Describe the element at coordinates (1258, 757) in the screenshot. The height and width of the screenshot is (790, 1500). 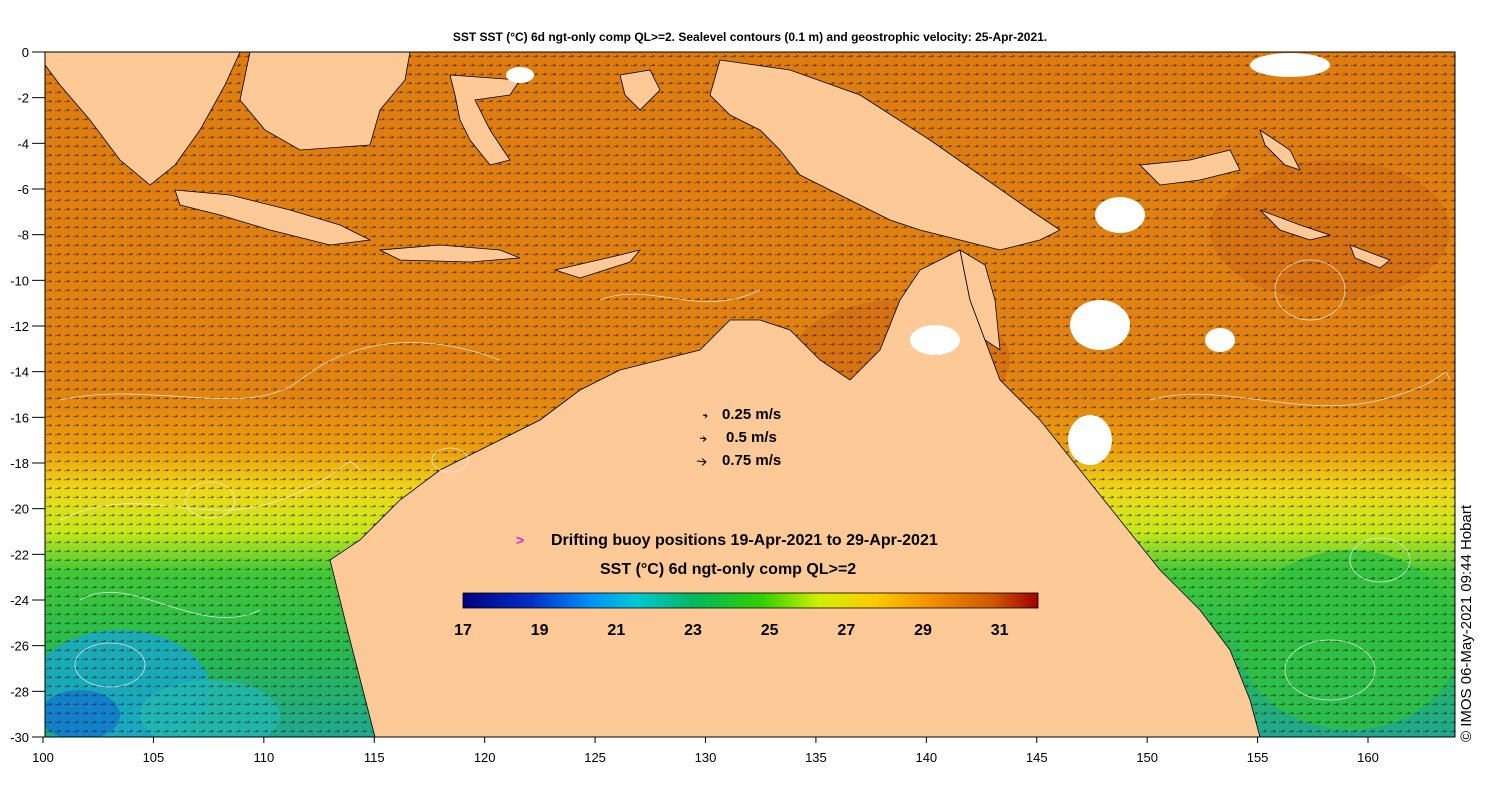
I see `x-tick-label: 155` at that location.